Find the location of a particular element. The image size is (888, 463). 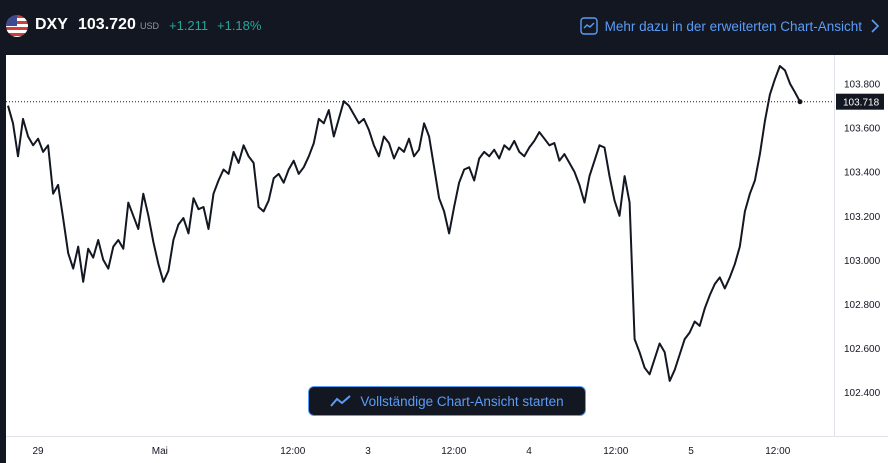

last-price-dot is located at coordinates (800, 102).